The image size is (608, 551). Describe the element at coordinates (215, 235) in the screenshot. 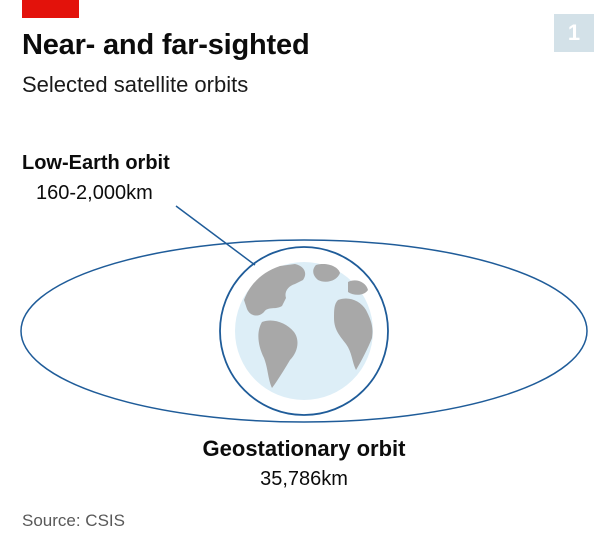

I see `low-earth-orbit-leader-line` at that location.